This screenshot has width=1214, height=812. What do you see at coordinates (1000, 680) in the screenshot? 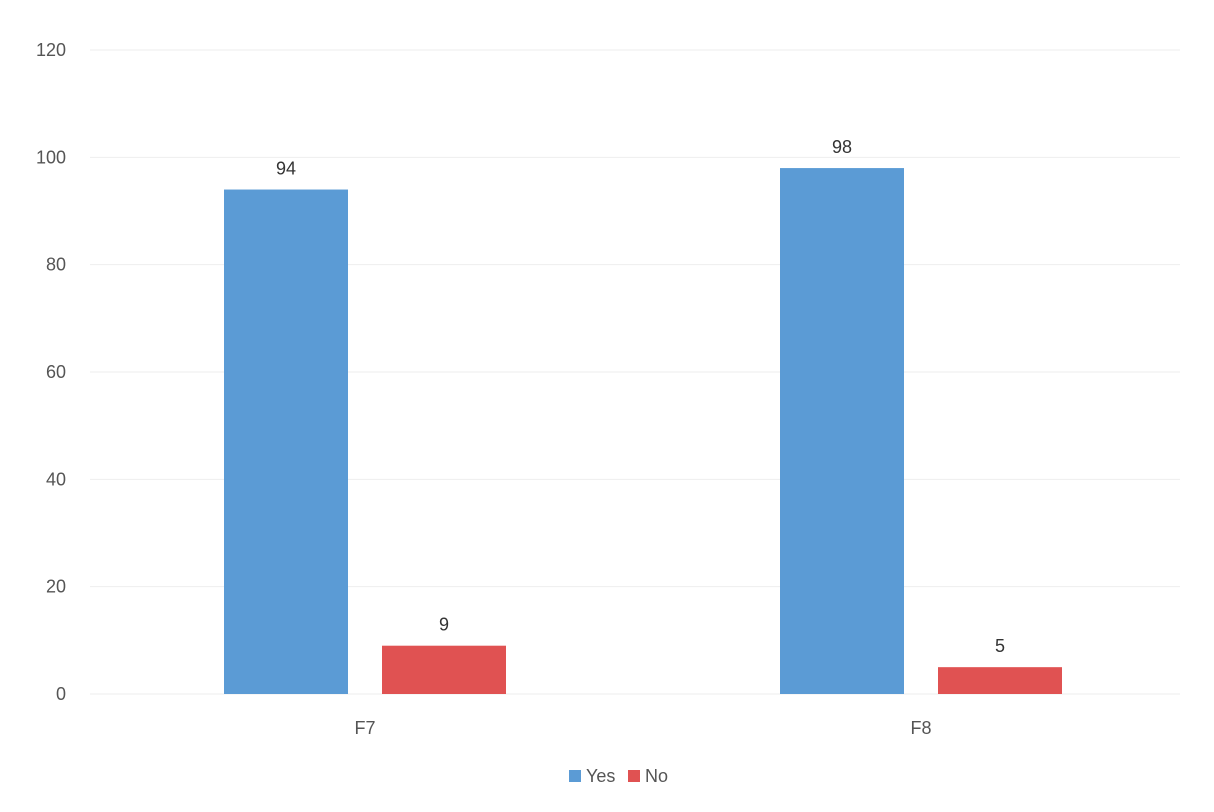
I see `bar-no-f8` at bounding box center [1000, 680].